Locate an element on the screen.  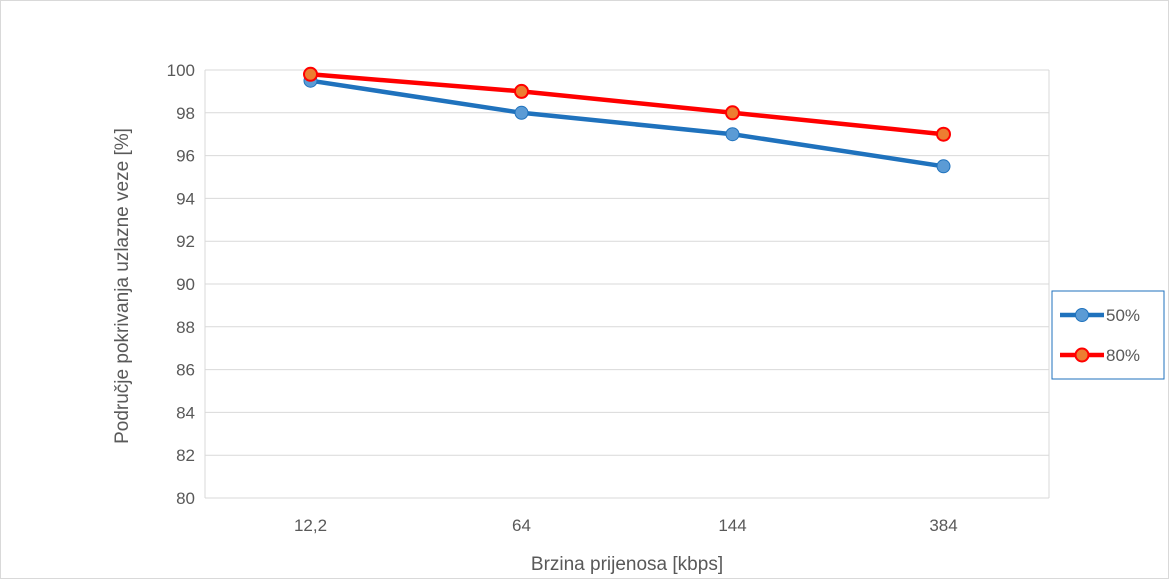
y-axis-title: Područje pokrivanja uzlazne veze [%] is located at coordinates (122, 286).